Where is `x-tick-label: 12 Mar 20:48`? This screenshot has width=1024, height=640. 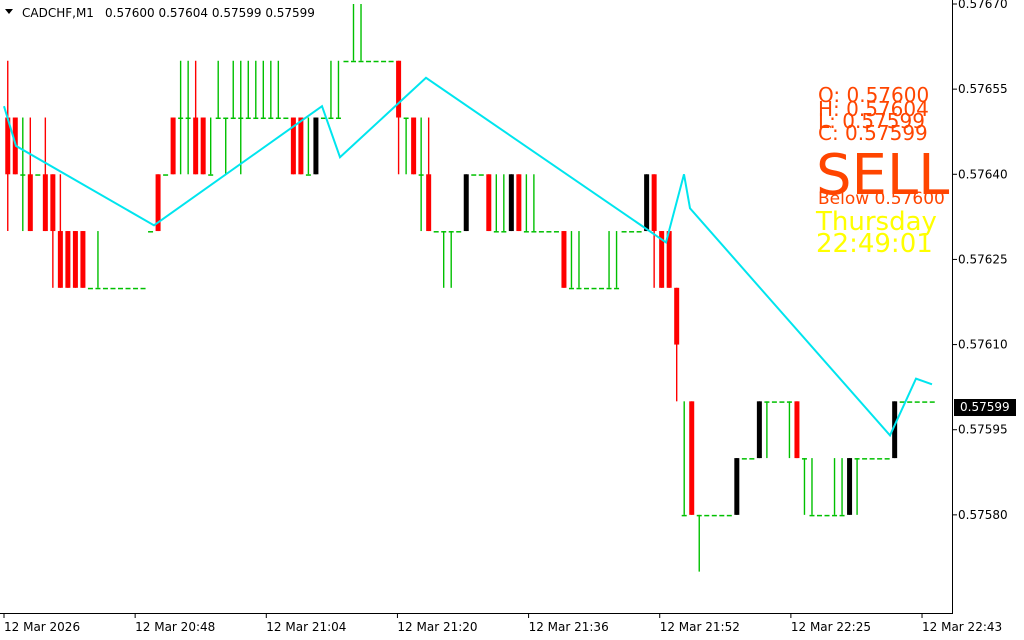 x-tick-label: 12 Mar 20:48 is located at coordinates (175, 627).